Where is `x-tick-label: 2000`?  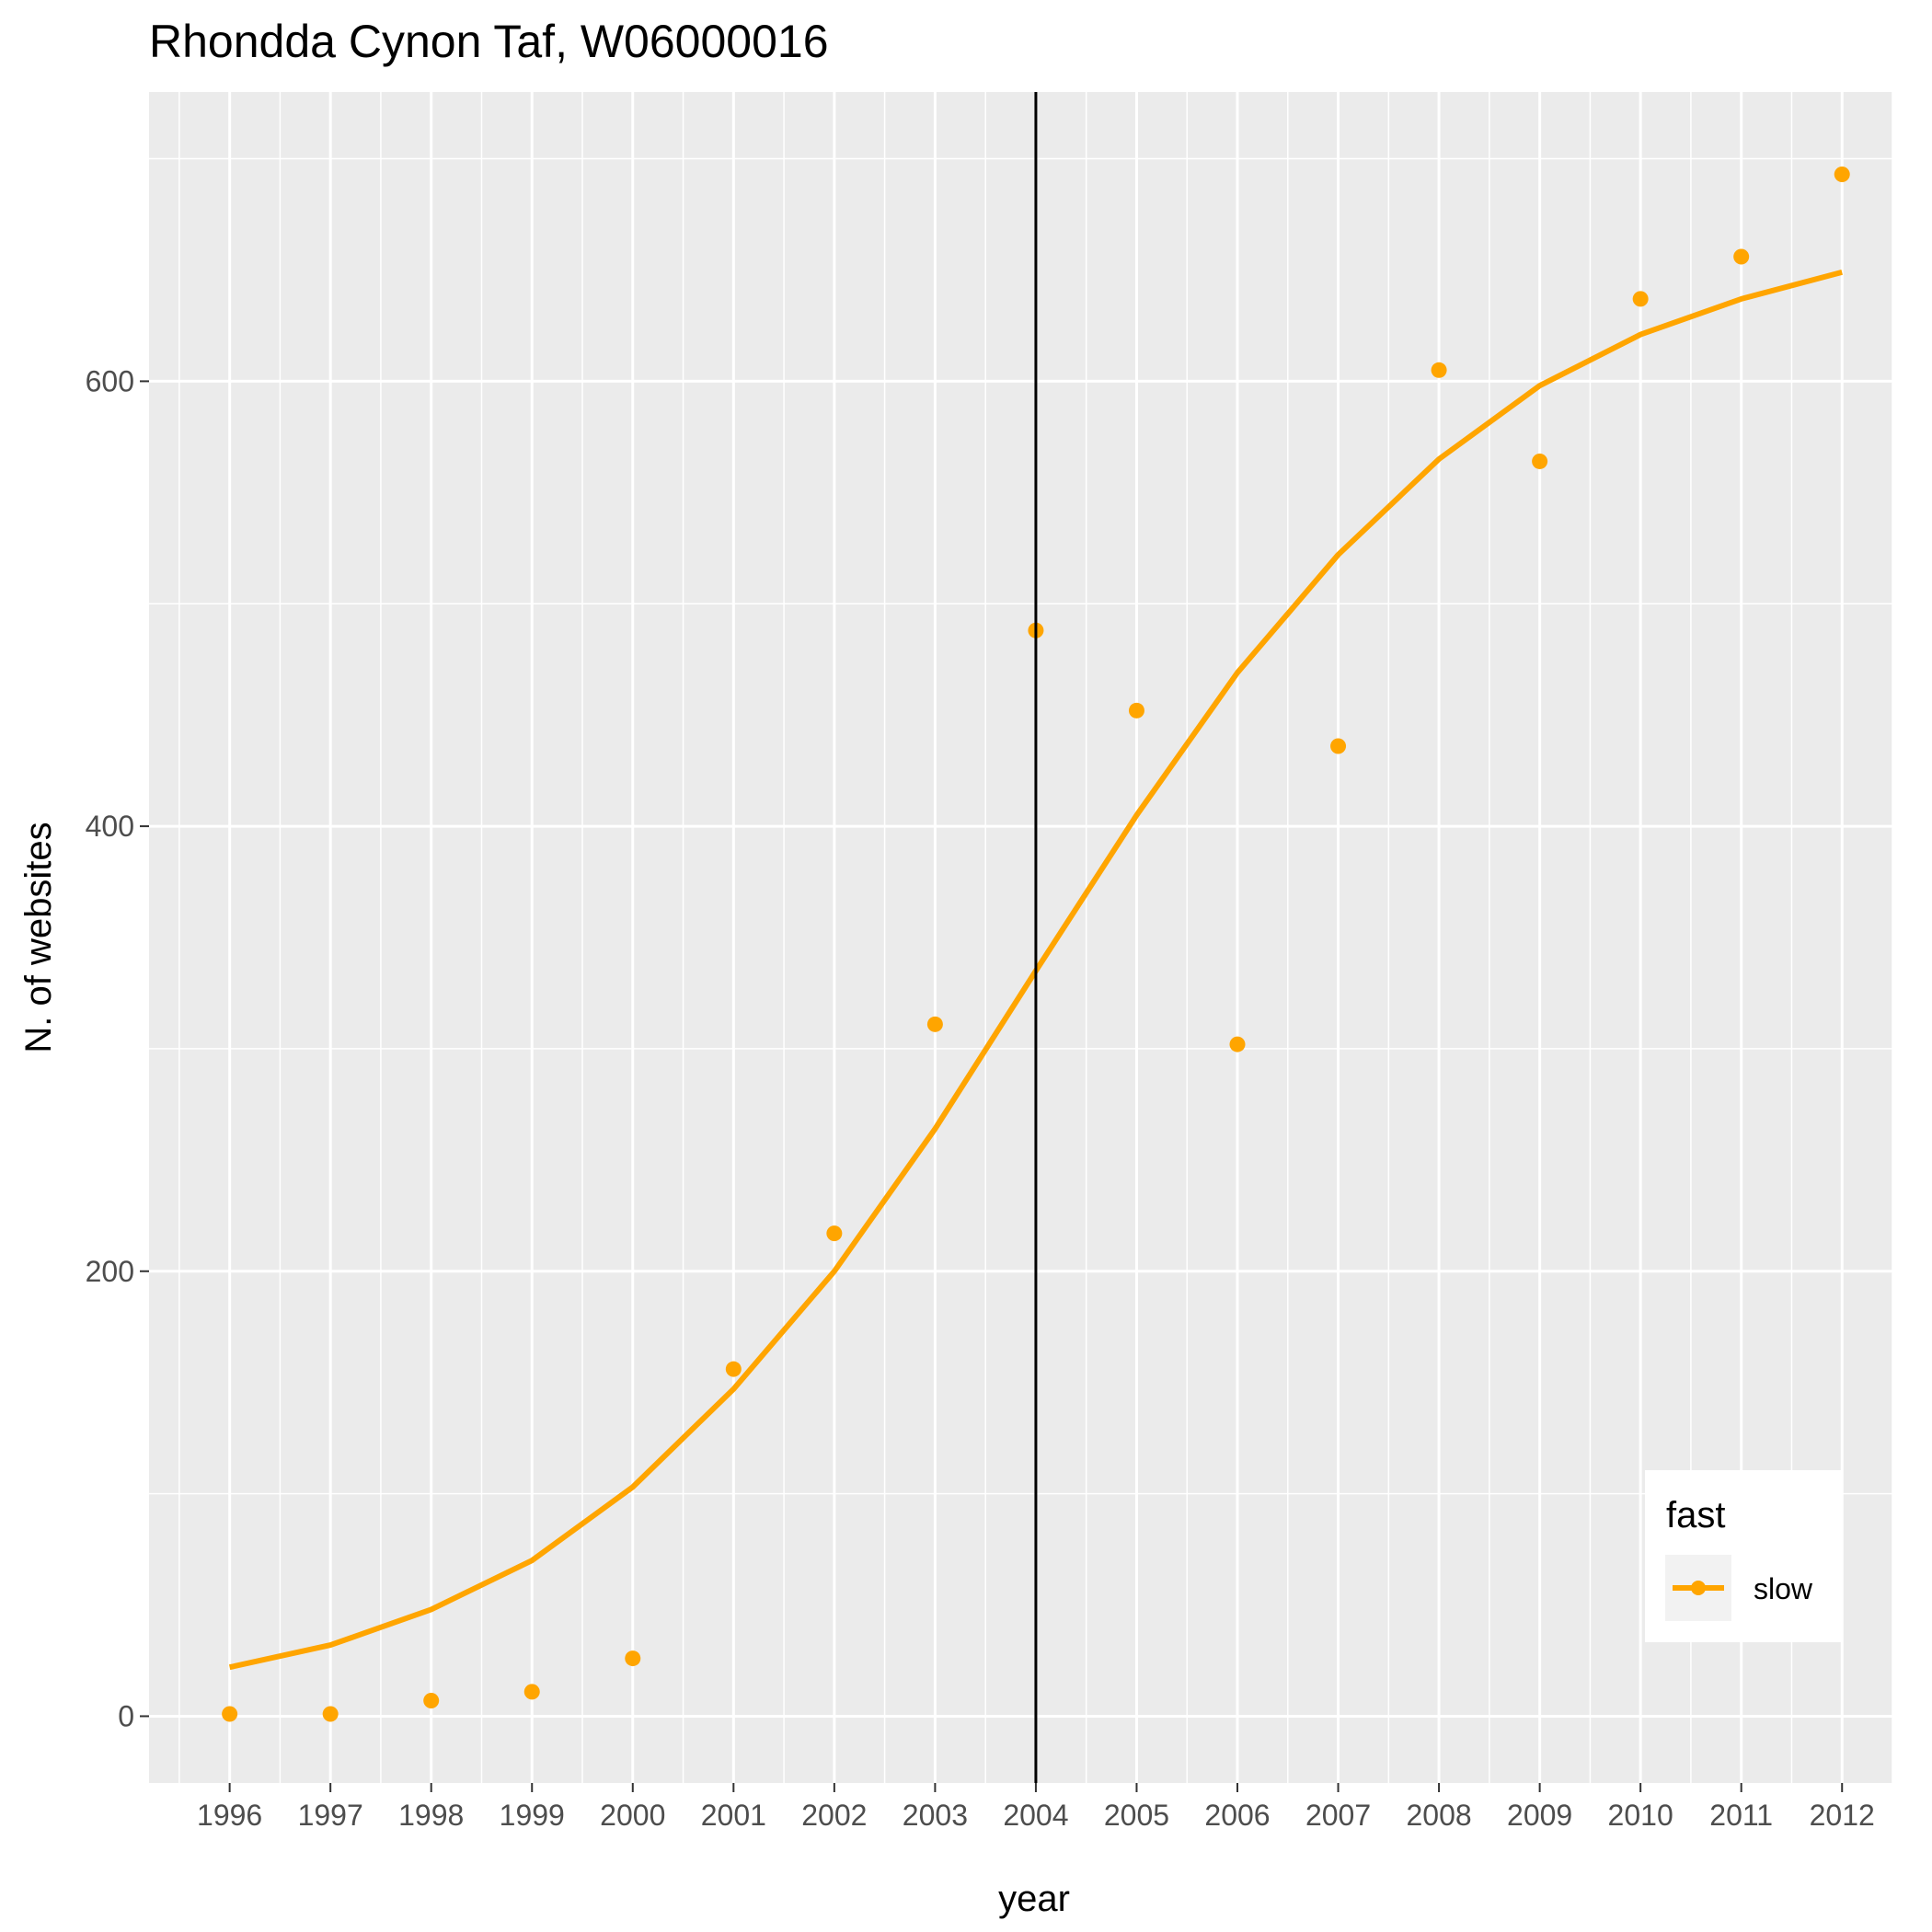
x-tick-label: 2000 is located at coordinates (632, 1815).